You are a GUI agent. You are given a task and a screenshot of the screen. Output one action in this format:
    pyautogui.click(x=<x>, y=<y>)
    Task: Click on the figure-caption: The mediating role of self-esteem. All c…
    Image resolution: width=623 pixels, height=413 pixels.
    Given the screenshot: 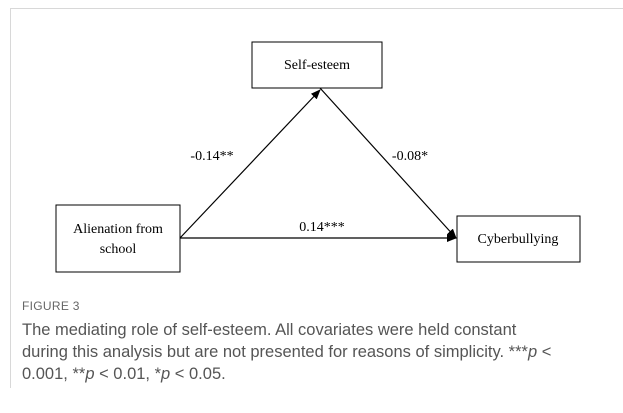 What is the action you would take?
    pyautogui.click(x=292, y=352)
    